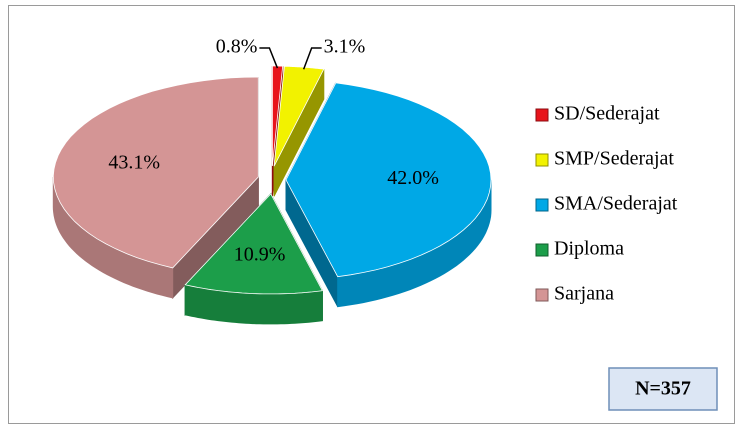  What do you see at coordinates (134, 162) in the screenshot?
I see `data-label: 43.1%` at bounding box center [134, 162].